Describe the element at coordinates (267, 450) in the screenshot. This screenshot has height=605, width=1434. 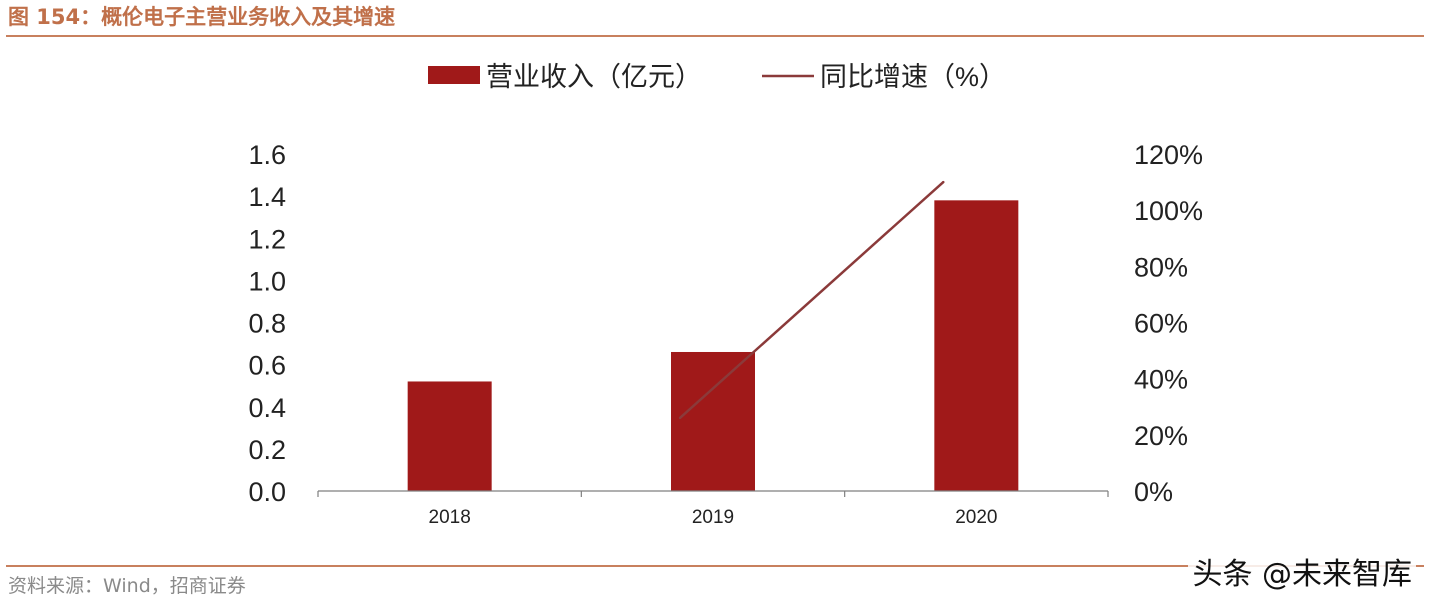
I see `y-left-tick-label: 0.2` at that location.